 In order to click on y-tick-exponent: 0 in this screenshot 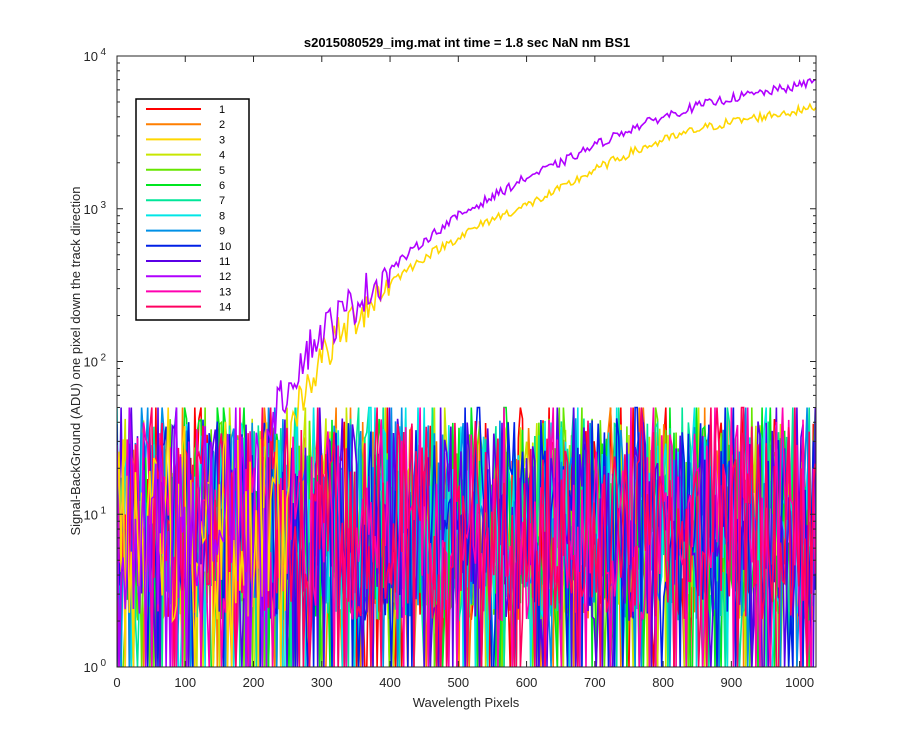, I will do `click(103, 663)`.